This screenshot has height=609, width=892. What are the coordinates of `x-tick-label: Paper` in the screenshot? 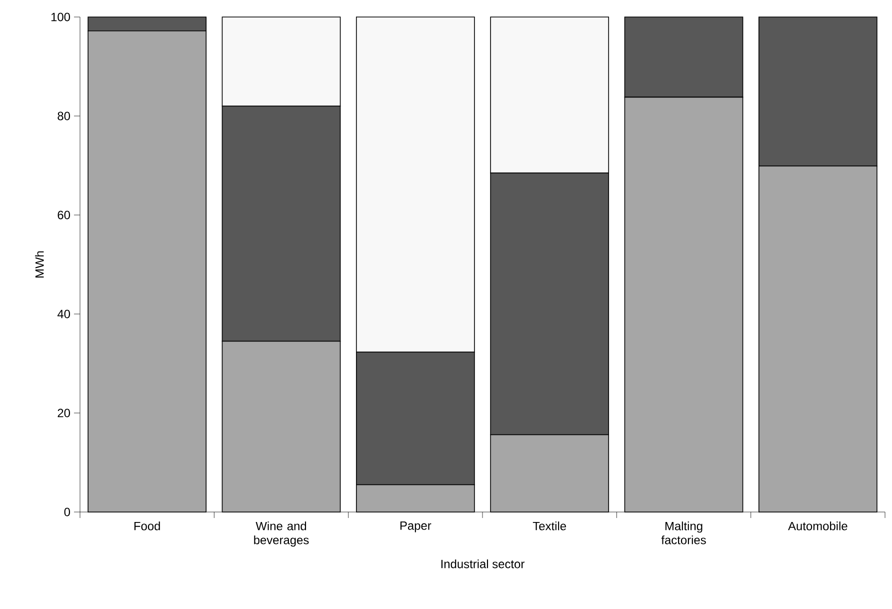 It's located at (416, 527).